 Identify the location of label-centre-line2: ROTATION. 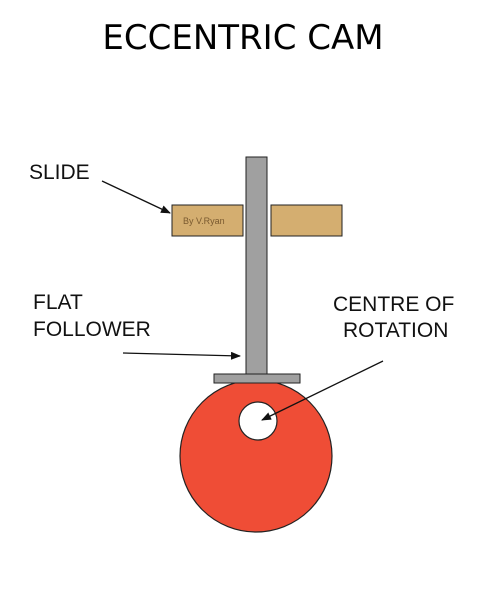
(395, 330).